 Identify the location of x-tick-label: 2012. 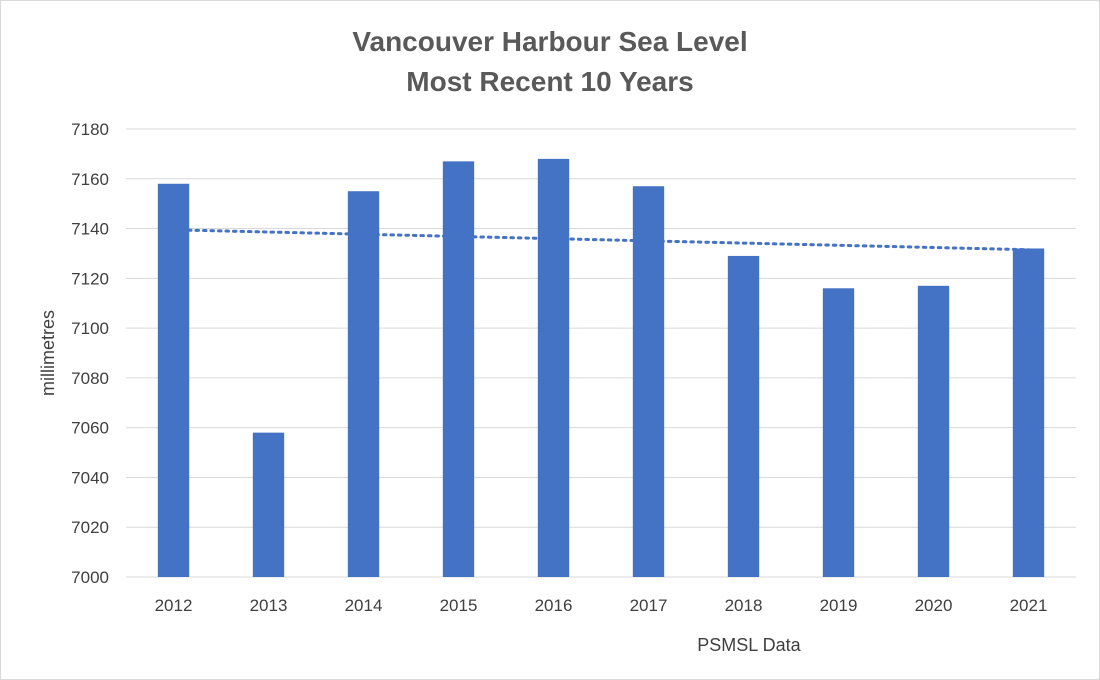
(174, 605).